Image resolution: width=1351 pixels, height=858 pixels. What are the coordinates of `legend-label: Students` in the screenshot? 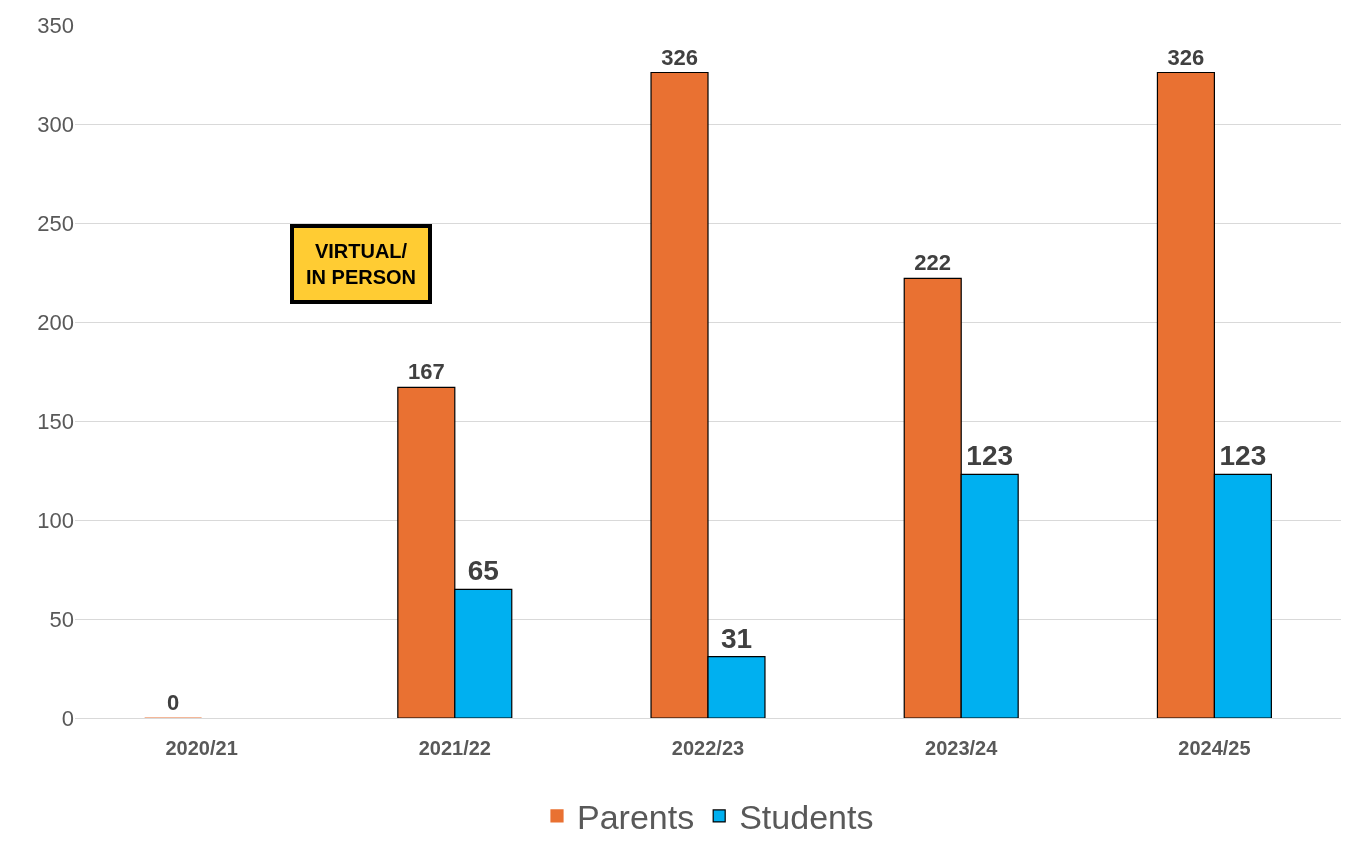 It's located at (806, 817).